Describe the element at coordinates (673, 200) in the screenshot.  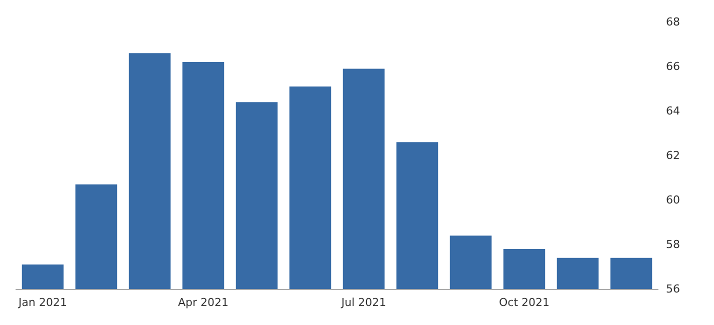
I see `y-tick-label: 60` at that location.